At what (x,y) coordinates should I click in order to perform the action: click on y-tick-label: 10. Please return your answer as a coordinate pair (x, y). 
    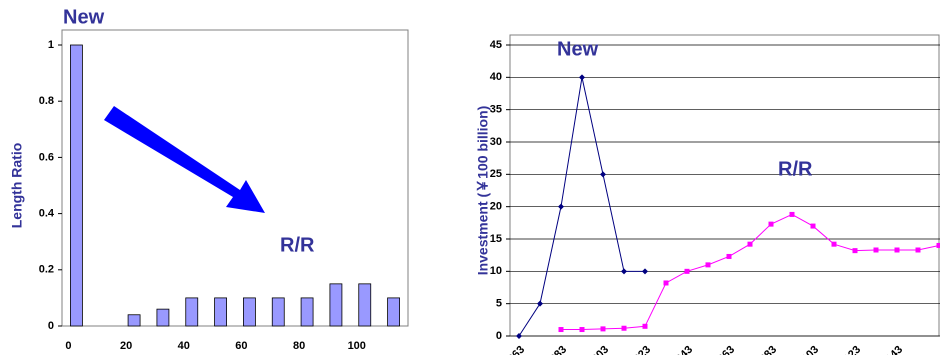
    Looking at the image, I should click on (496, 271).